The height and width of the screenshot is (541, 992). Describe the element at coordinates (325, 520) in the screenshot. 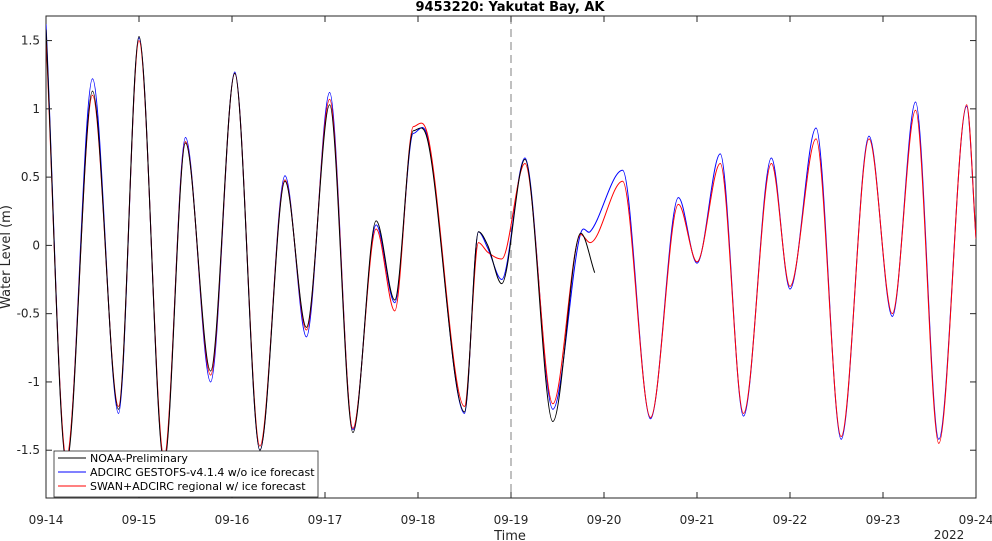

I see `x-tick-label: 09-17` at that location.